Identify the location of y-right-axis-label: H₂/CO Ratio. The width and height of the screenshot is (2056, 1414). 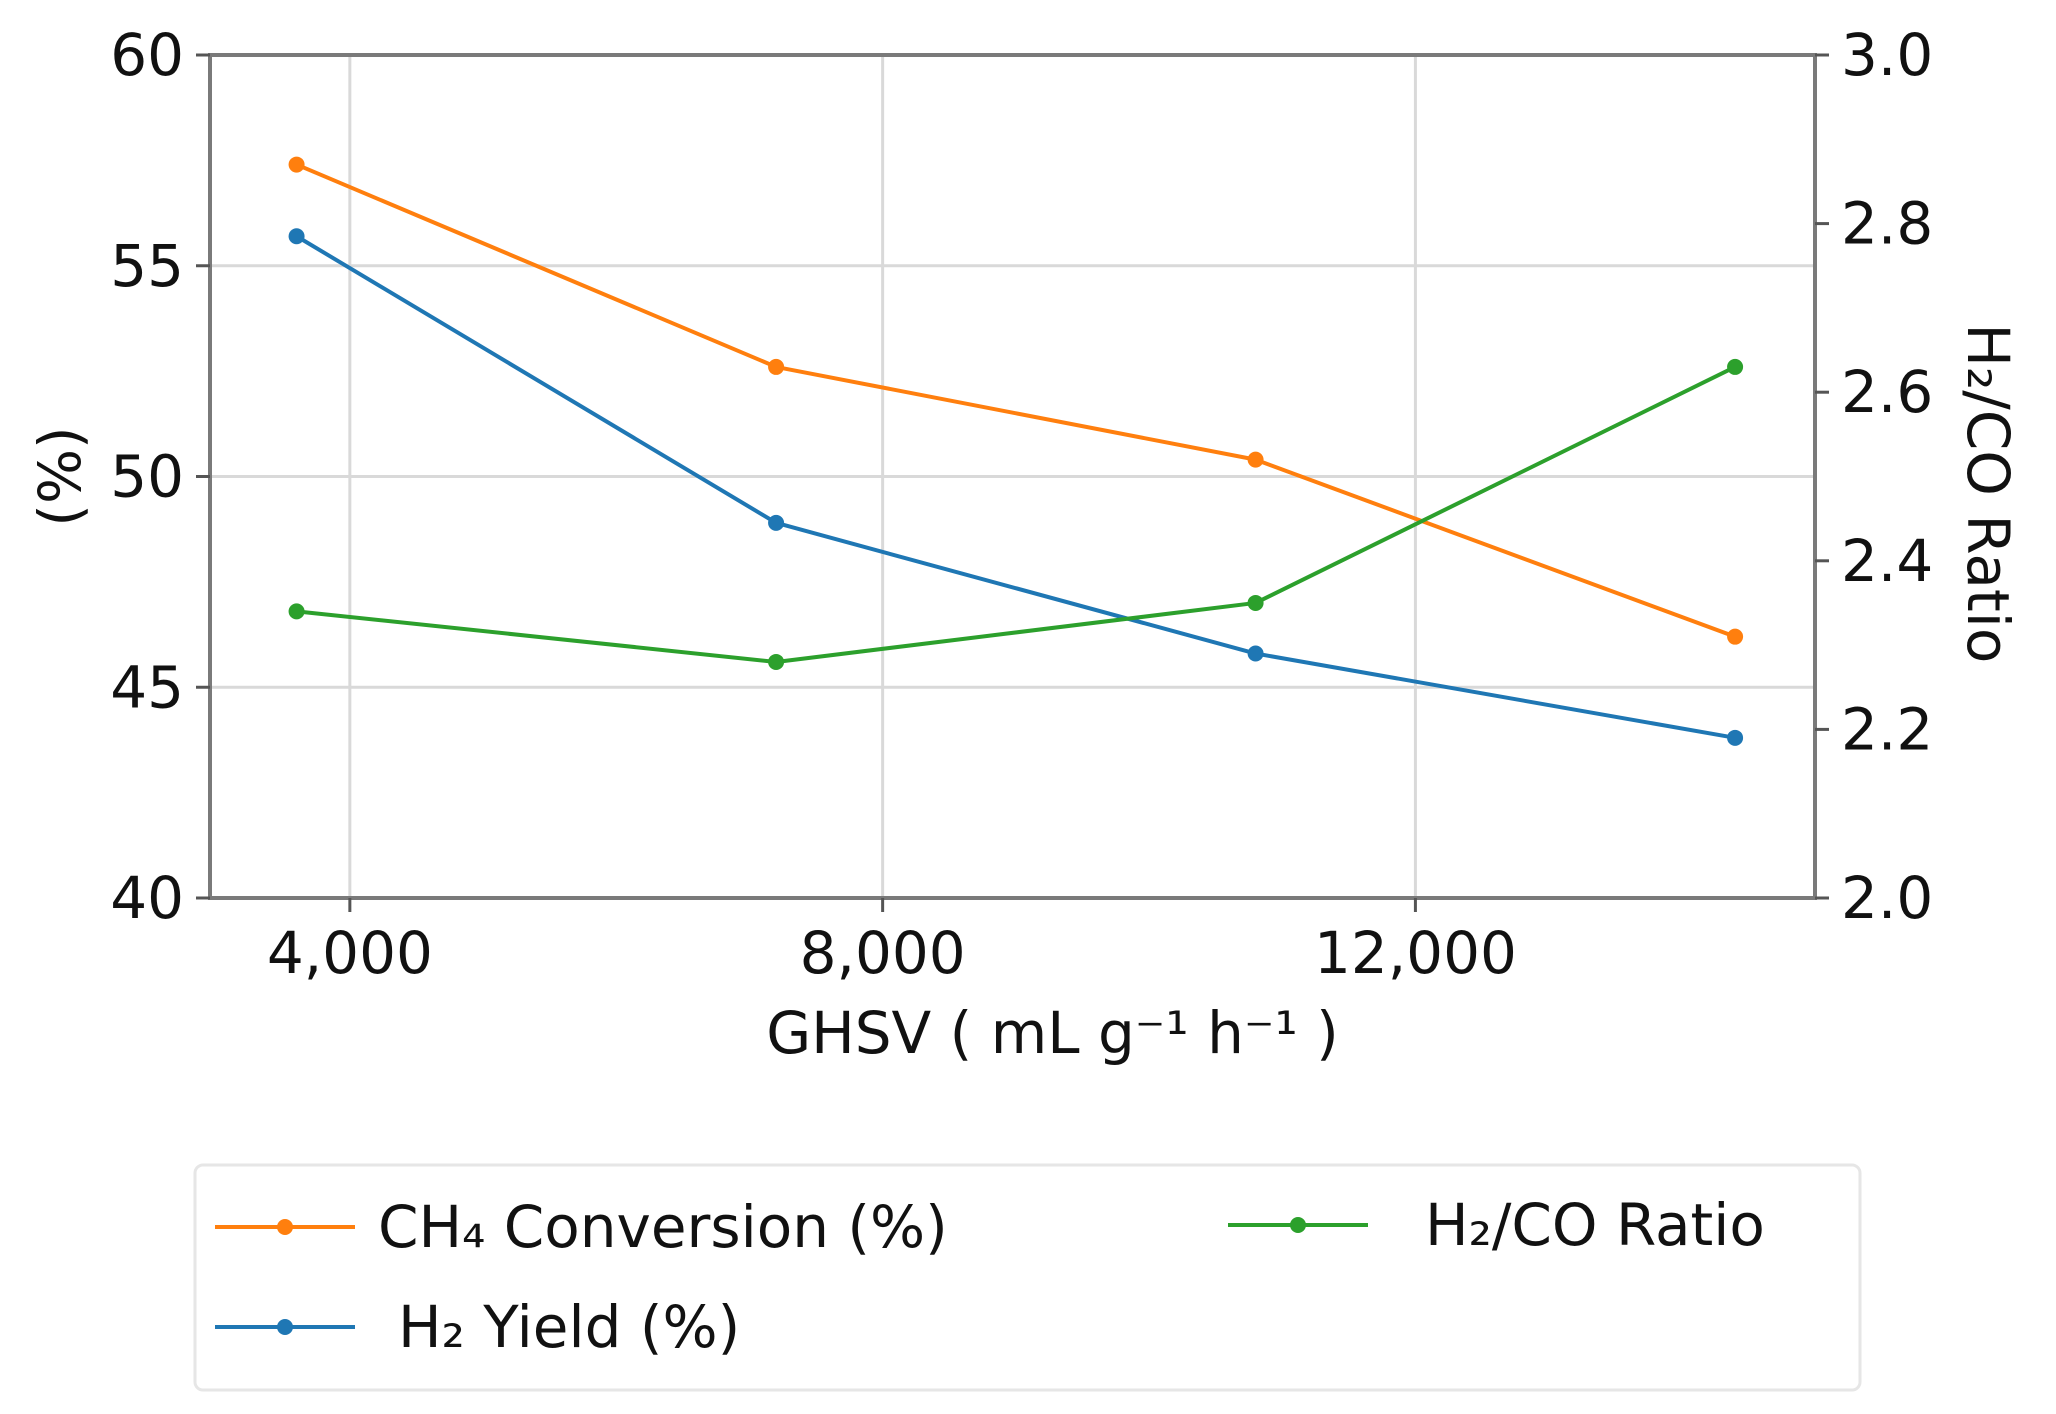
(1988, 493).